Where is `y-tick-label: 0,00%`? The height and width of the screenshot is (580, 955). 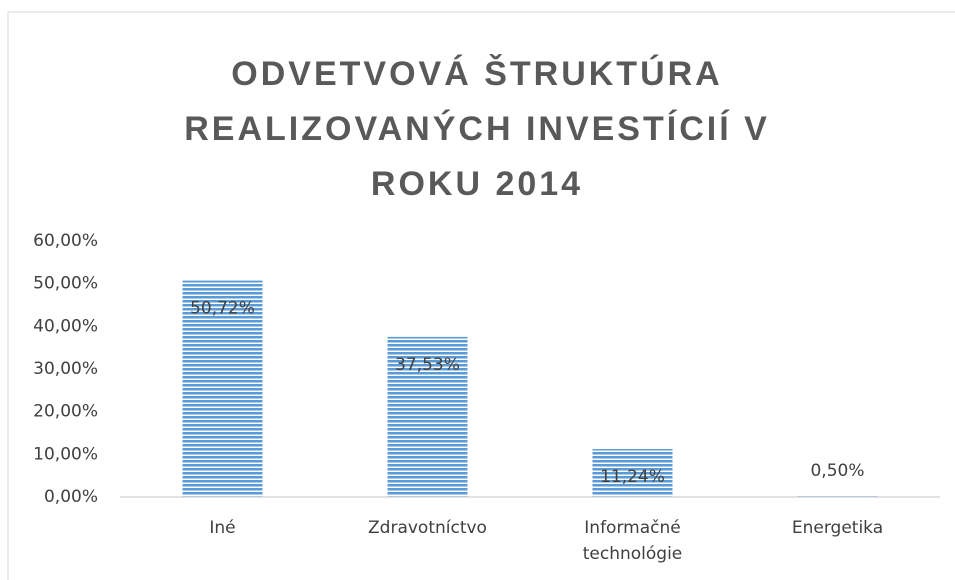 y-tick-label: 0,00% is located at coordinates (71, 497).